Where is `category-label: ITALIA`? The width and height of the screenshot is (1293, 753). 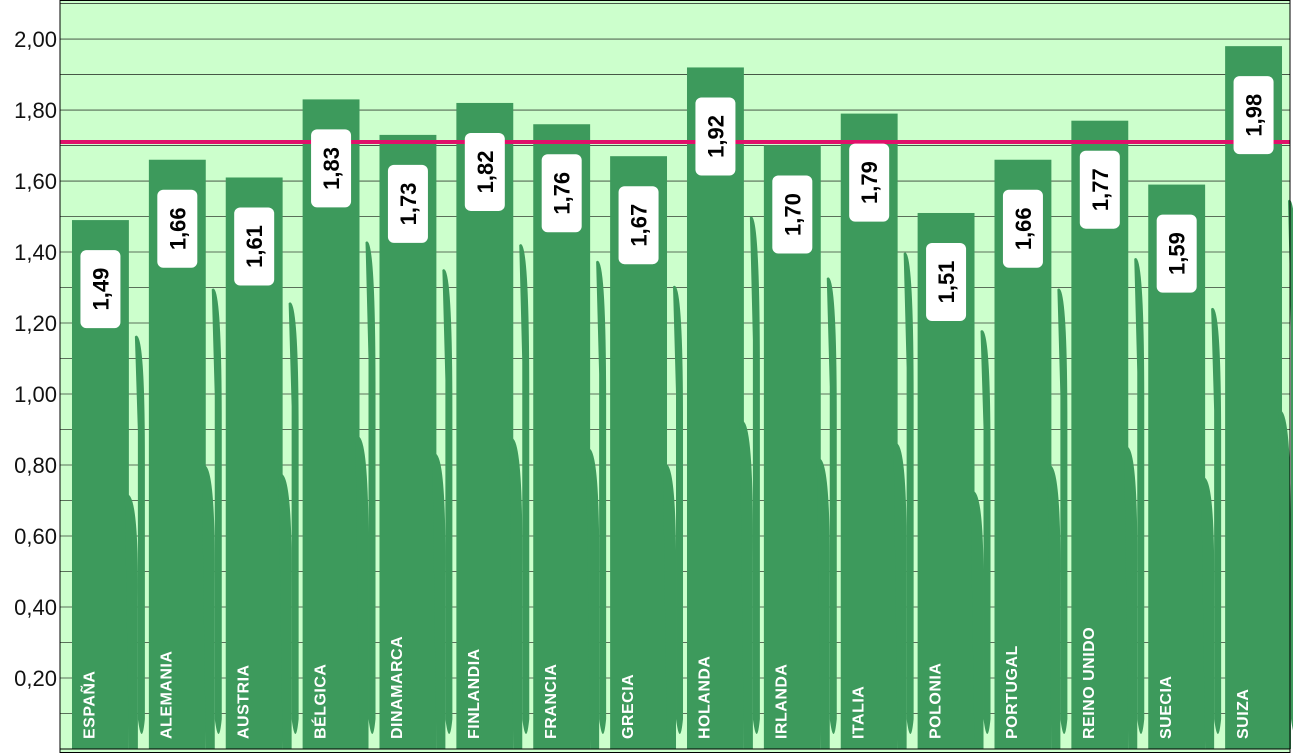
category-label: ITALIA is located at coordinates (858, 712).